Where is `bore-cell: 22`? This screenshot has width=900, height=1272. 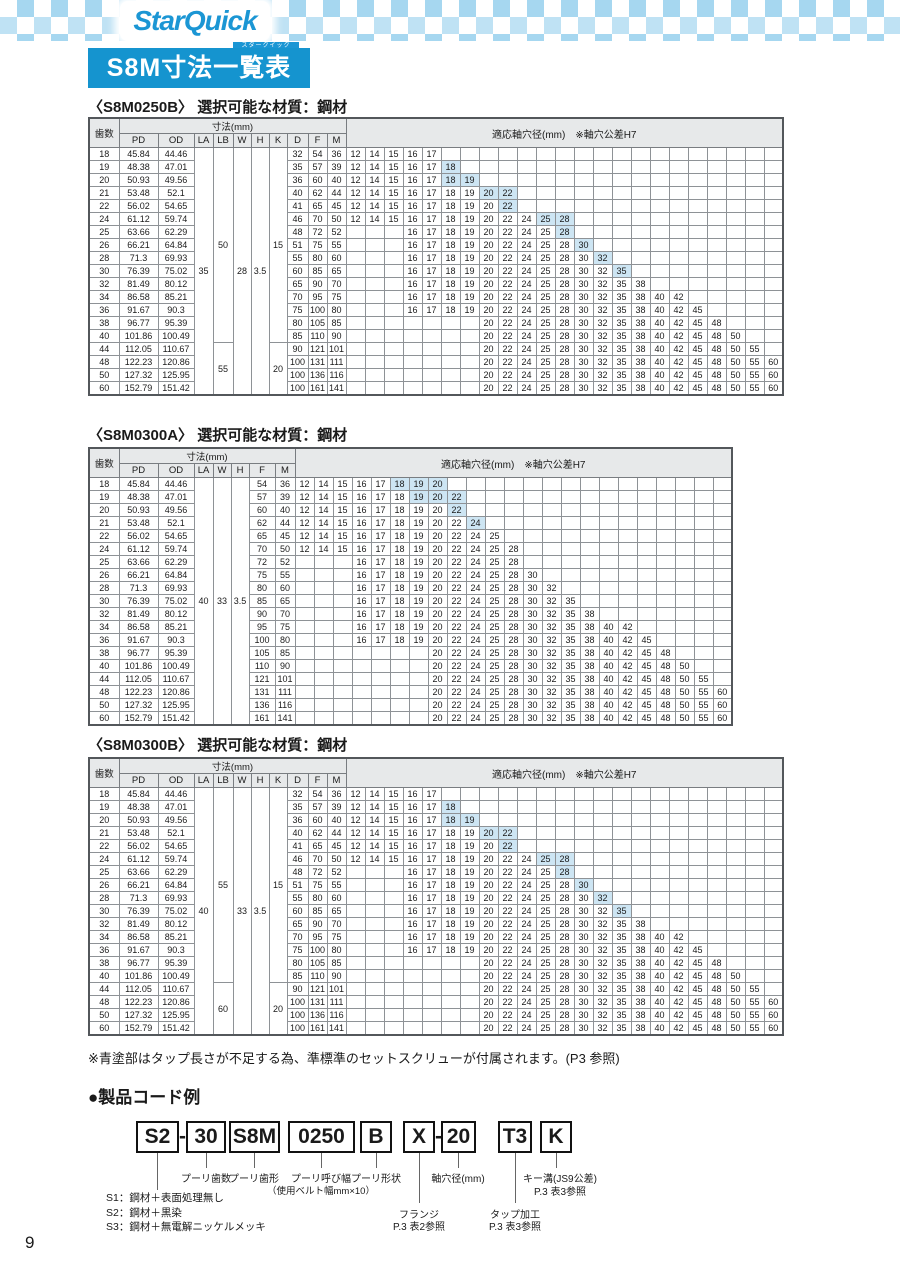
bore-cell: 22 is located at coordinates (456, 601).